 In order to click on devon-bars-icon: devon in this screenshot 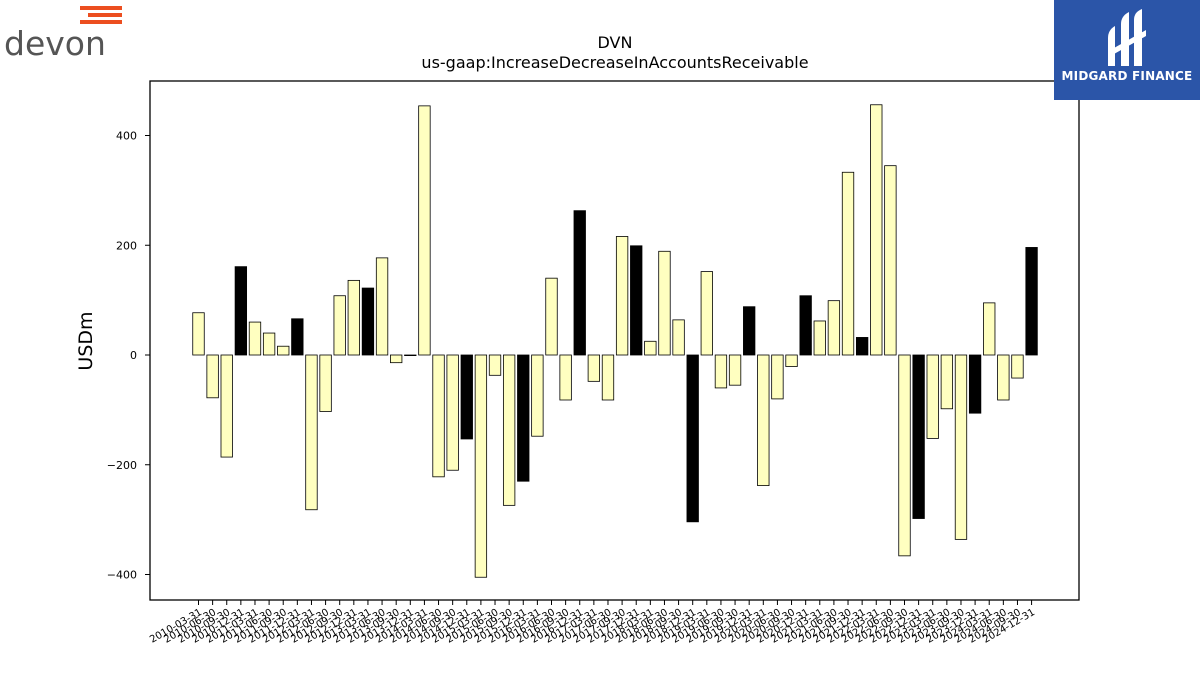, I will do `click(63, 34)`.